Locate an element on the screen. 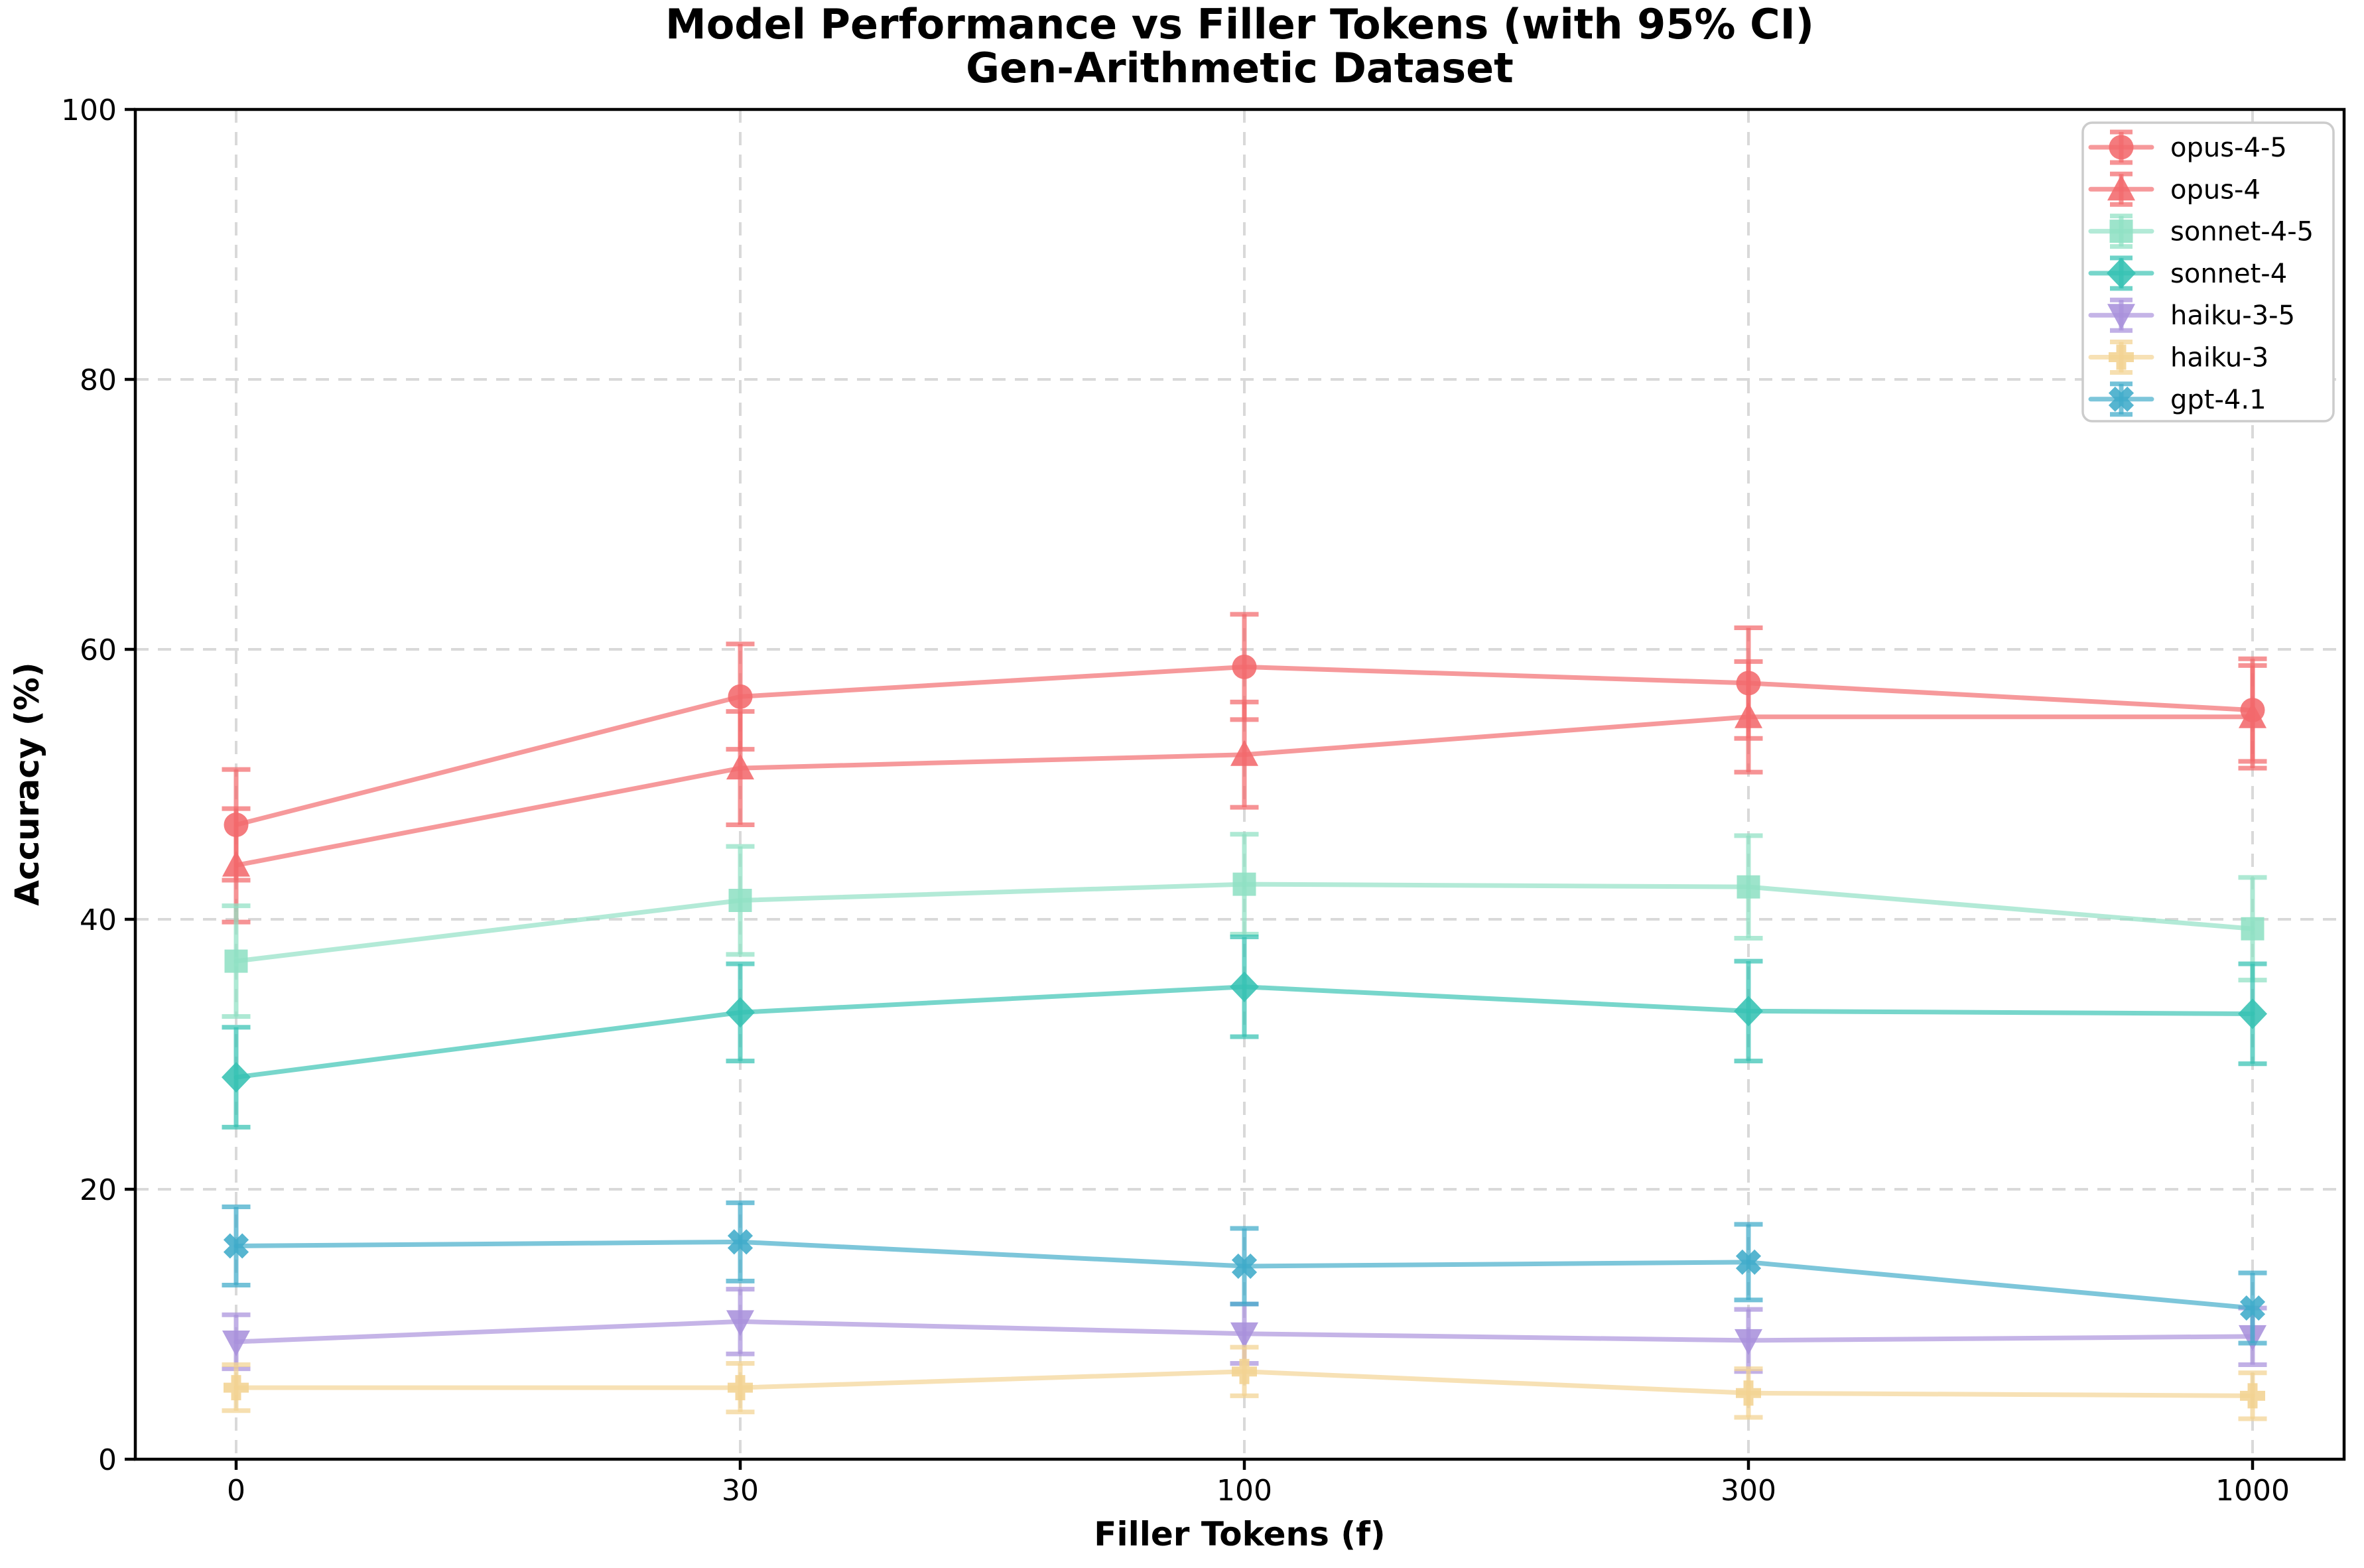 Image resolution: width=2364 pixels, height=1568 pixels. legend-label-haiku-3-5: haiku-3-5 is located at coordinates (2232, 316).